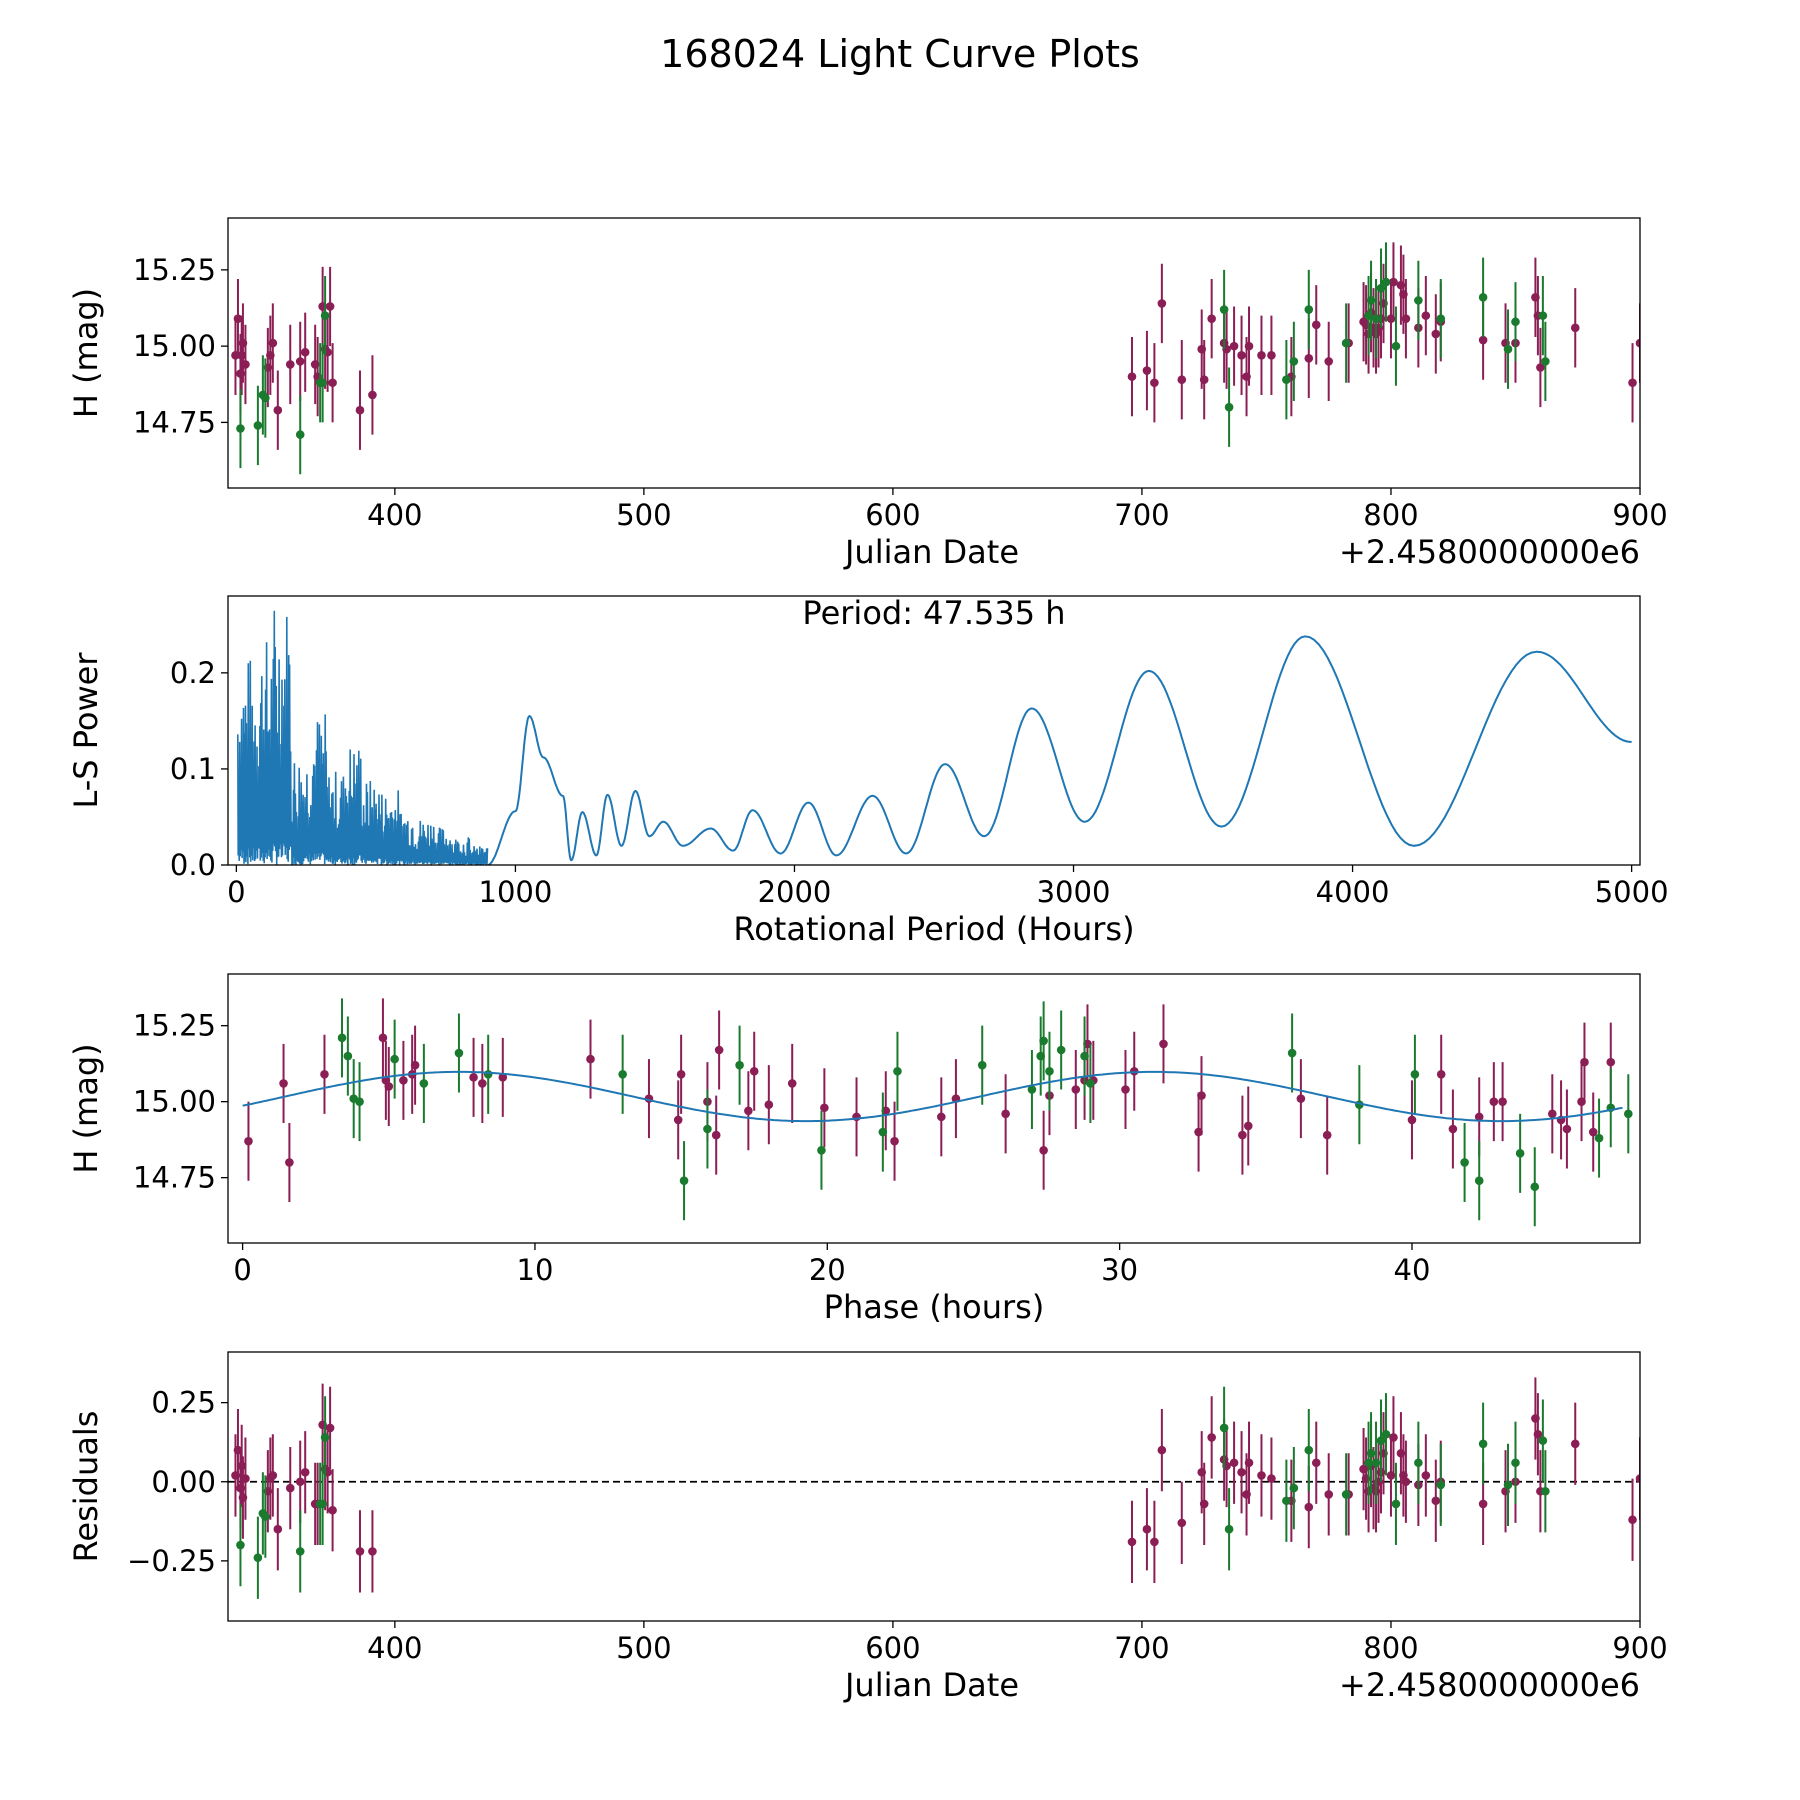 This screenshot has width=1800, height=1800. Describe the element at coordinates (516, 892) in the screenshot. I see `x-tick-label: 1000` at that location.